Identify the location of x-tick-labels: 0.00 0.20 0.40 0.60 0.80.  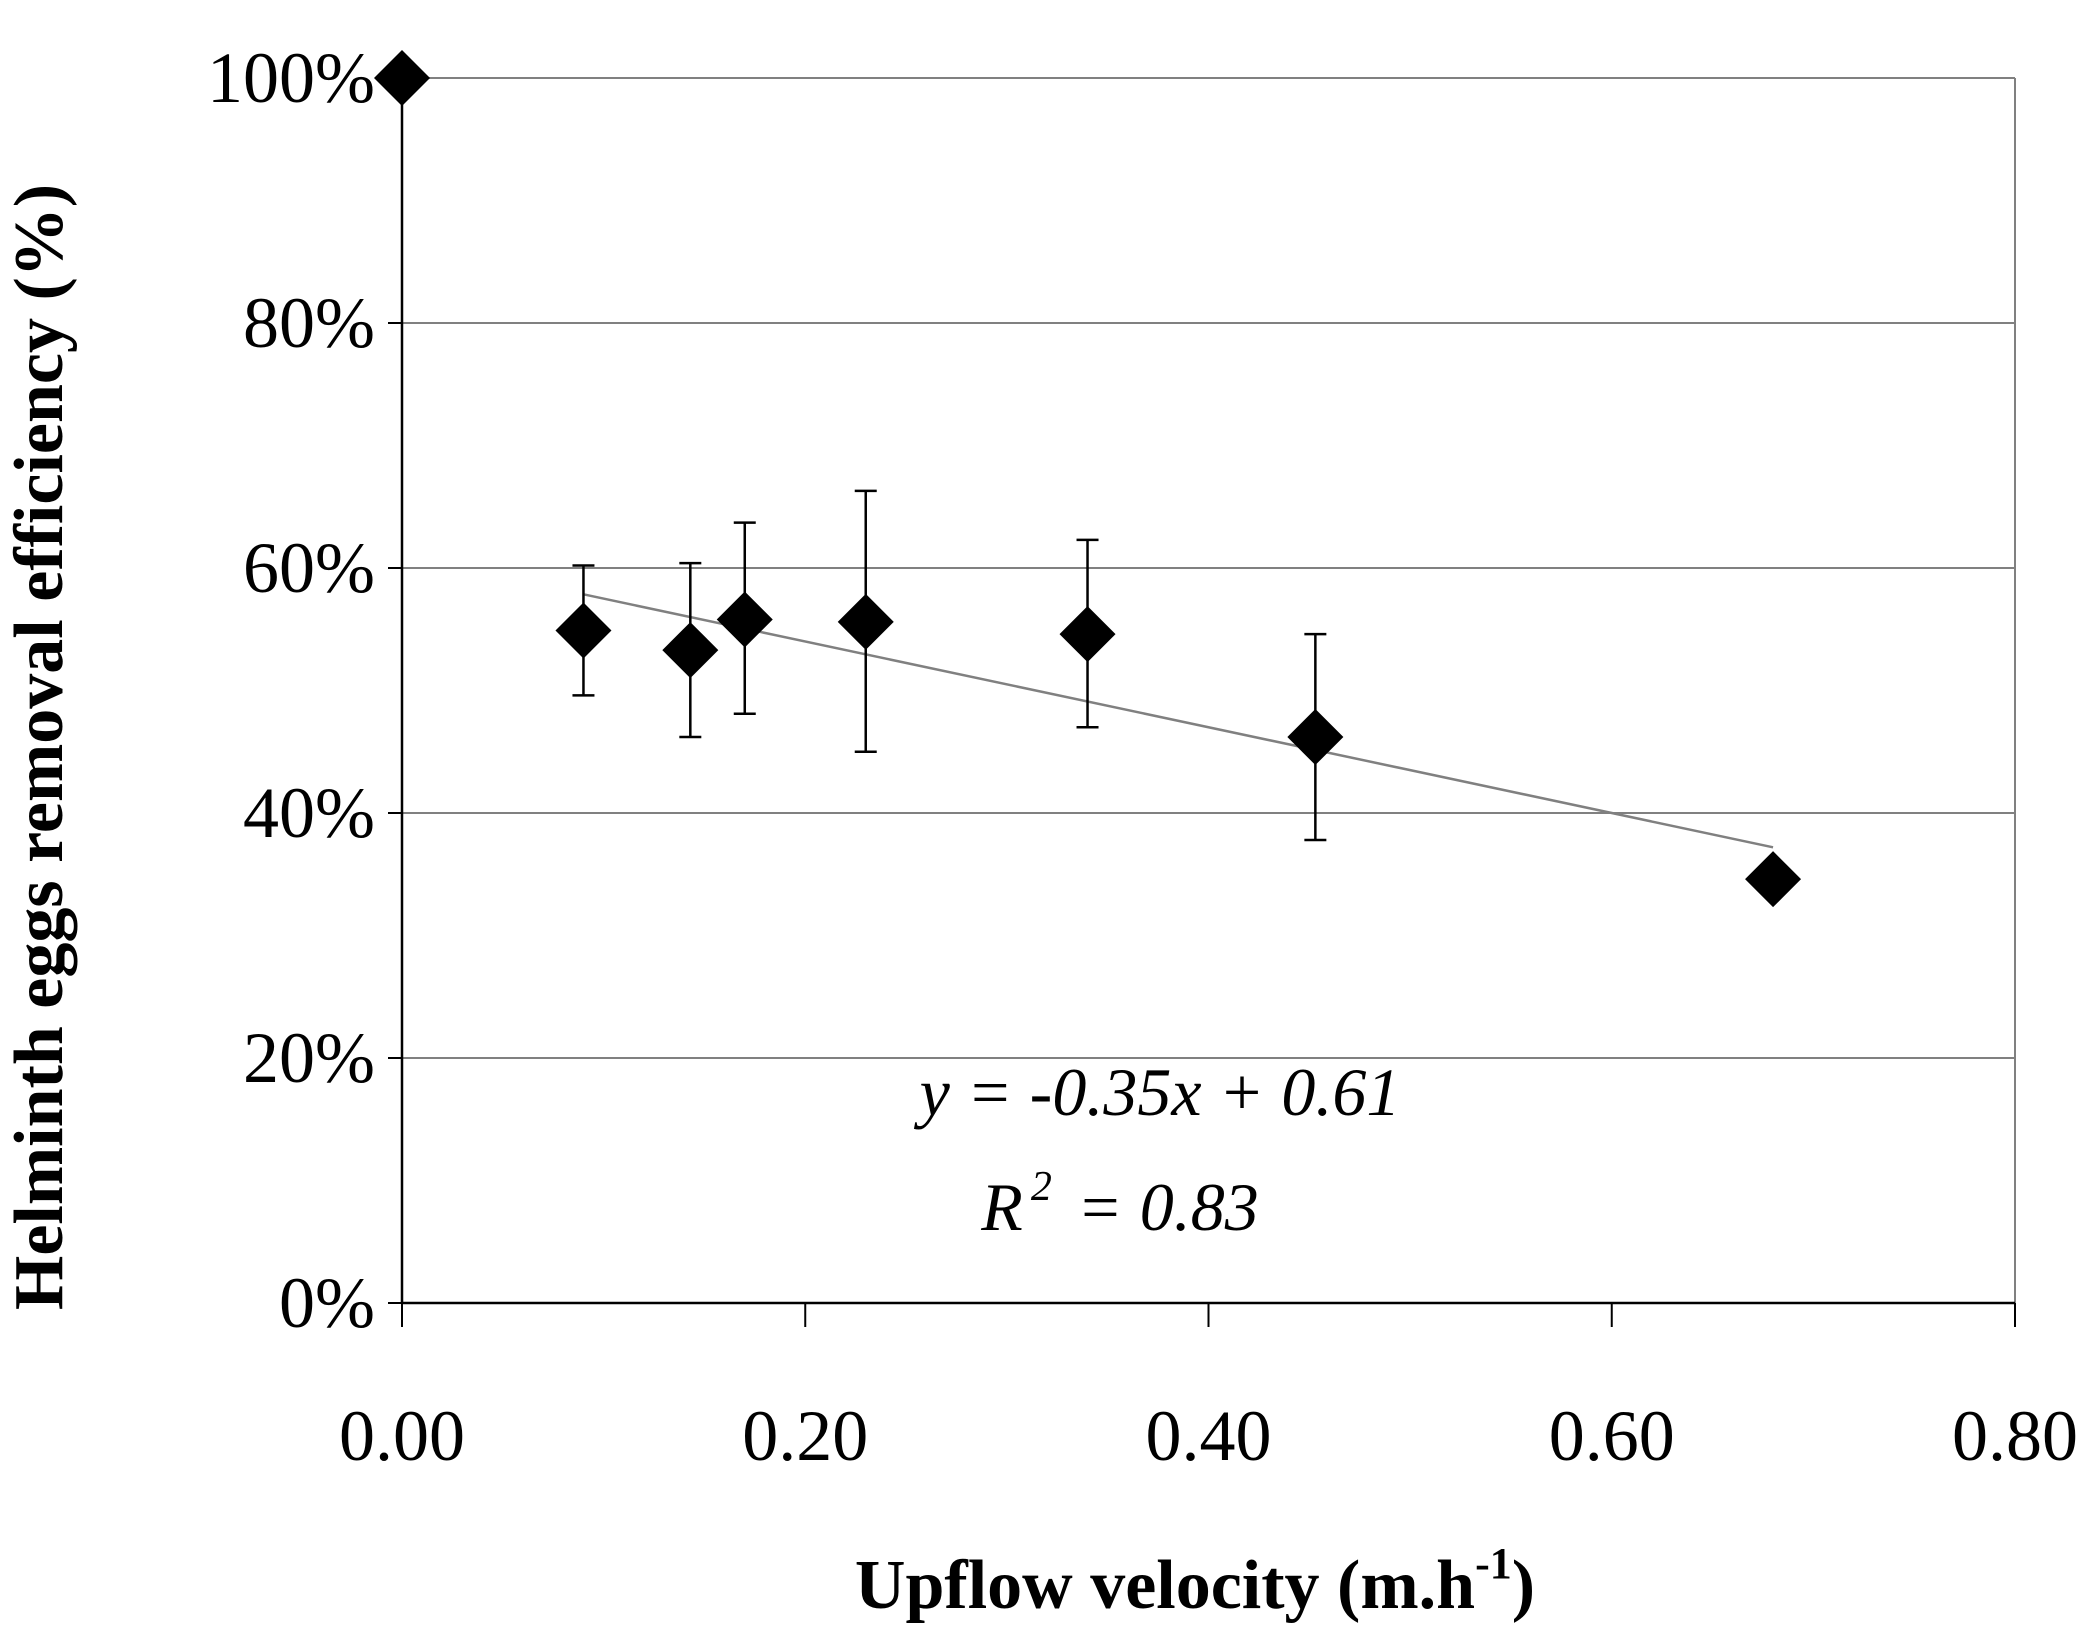
(1208, 1436).